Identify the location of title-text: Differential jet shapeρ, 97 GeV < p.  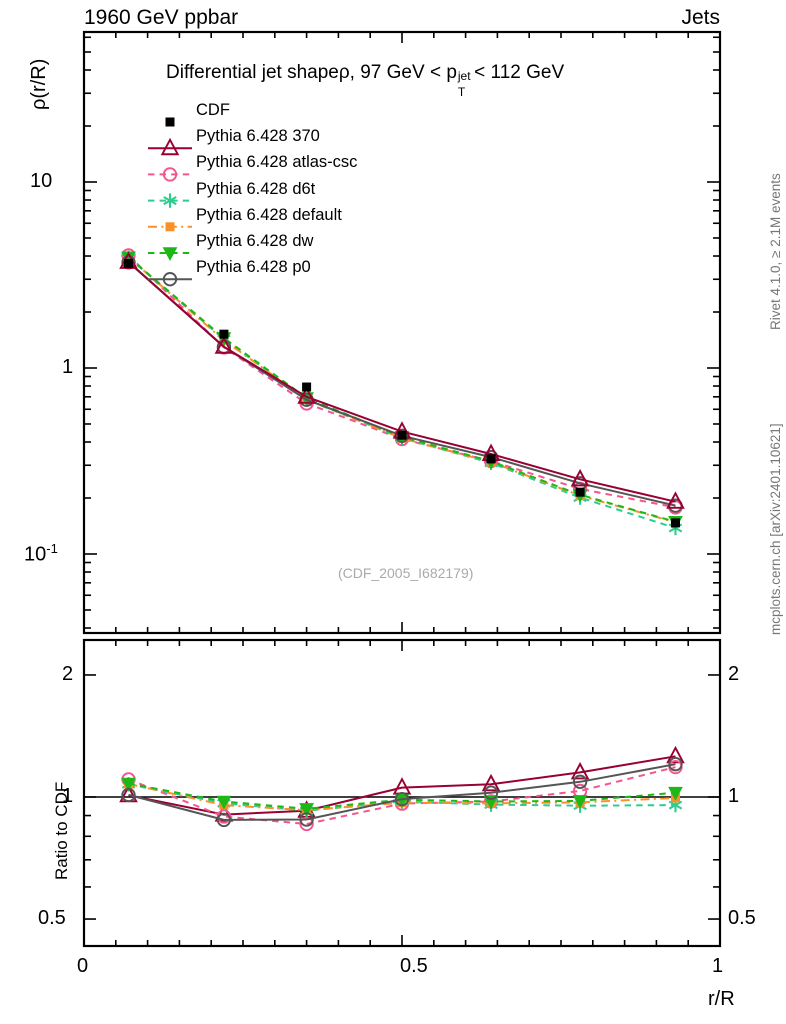
(311, 72).